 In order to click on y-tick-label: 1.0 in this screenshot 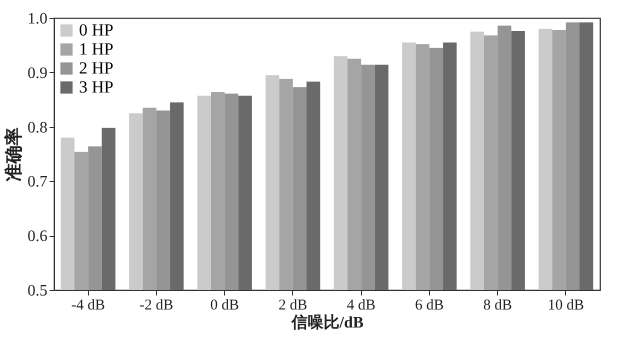, I will do `click(38, 19)`.